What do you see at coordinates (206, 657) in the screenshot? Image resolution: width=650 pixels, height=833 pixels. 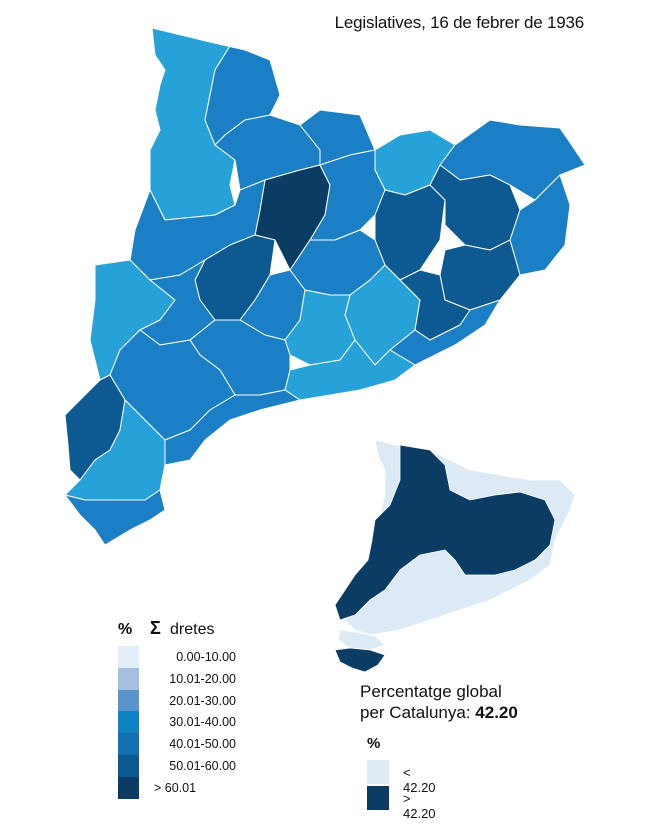 I see `legend-range-label: 0.00-10.00` at bounding box center [206, 657].